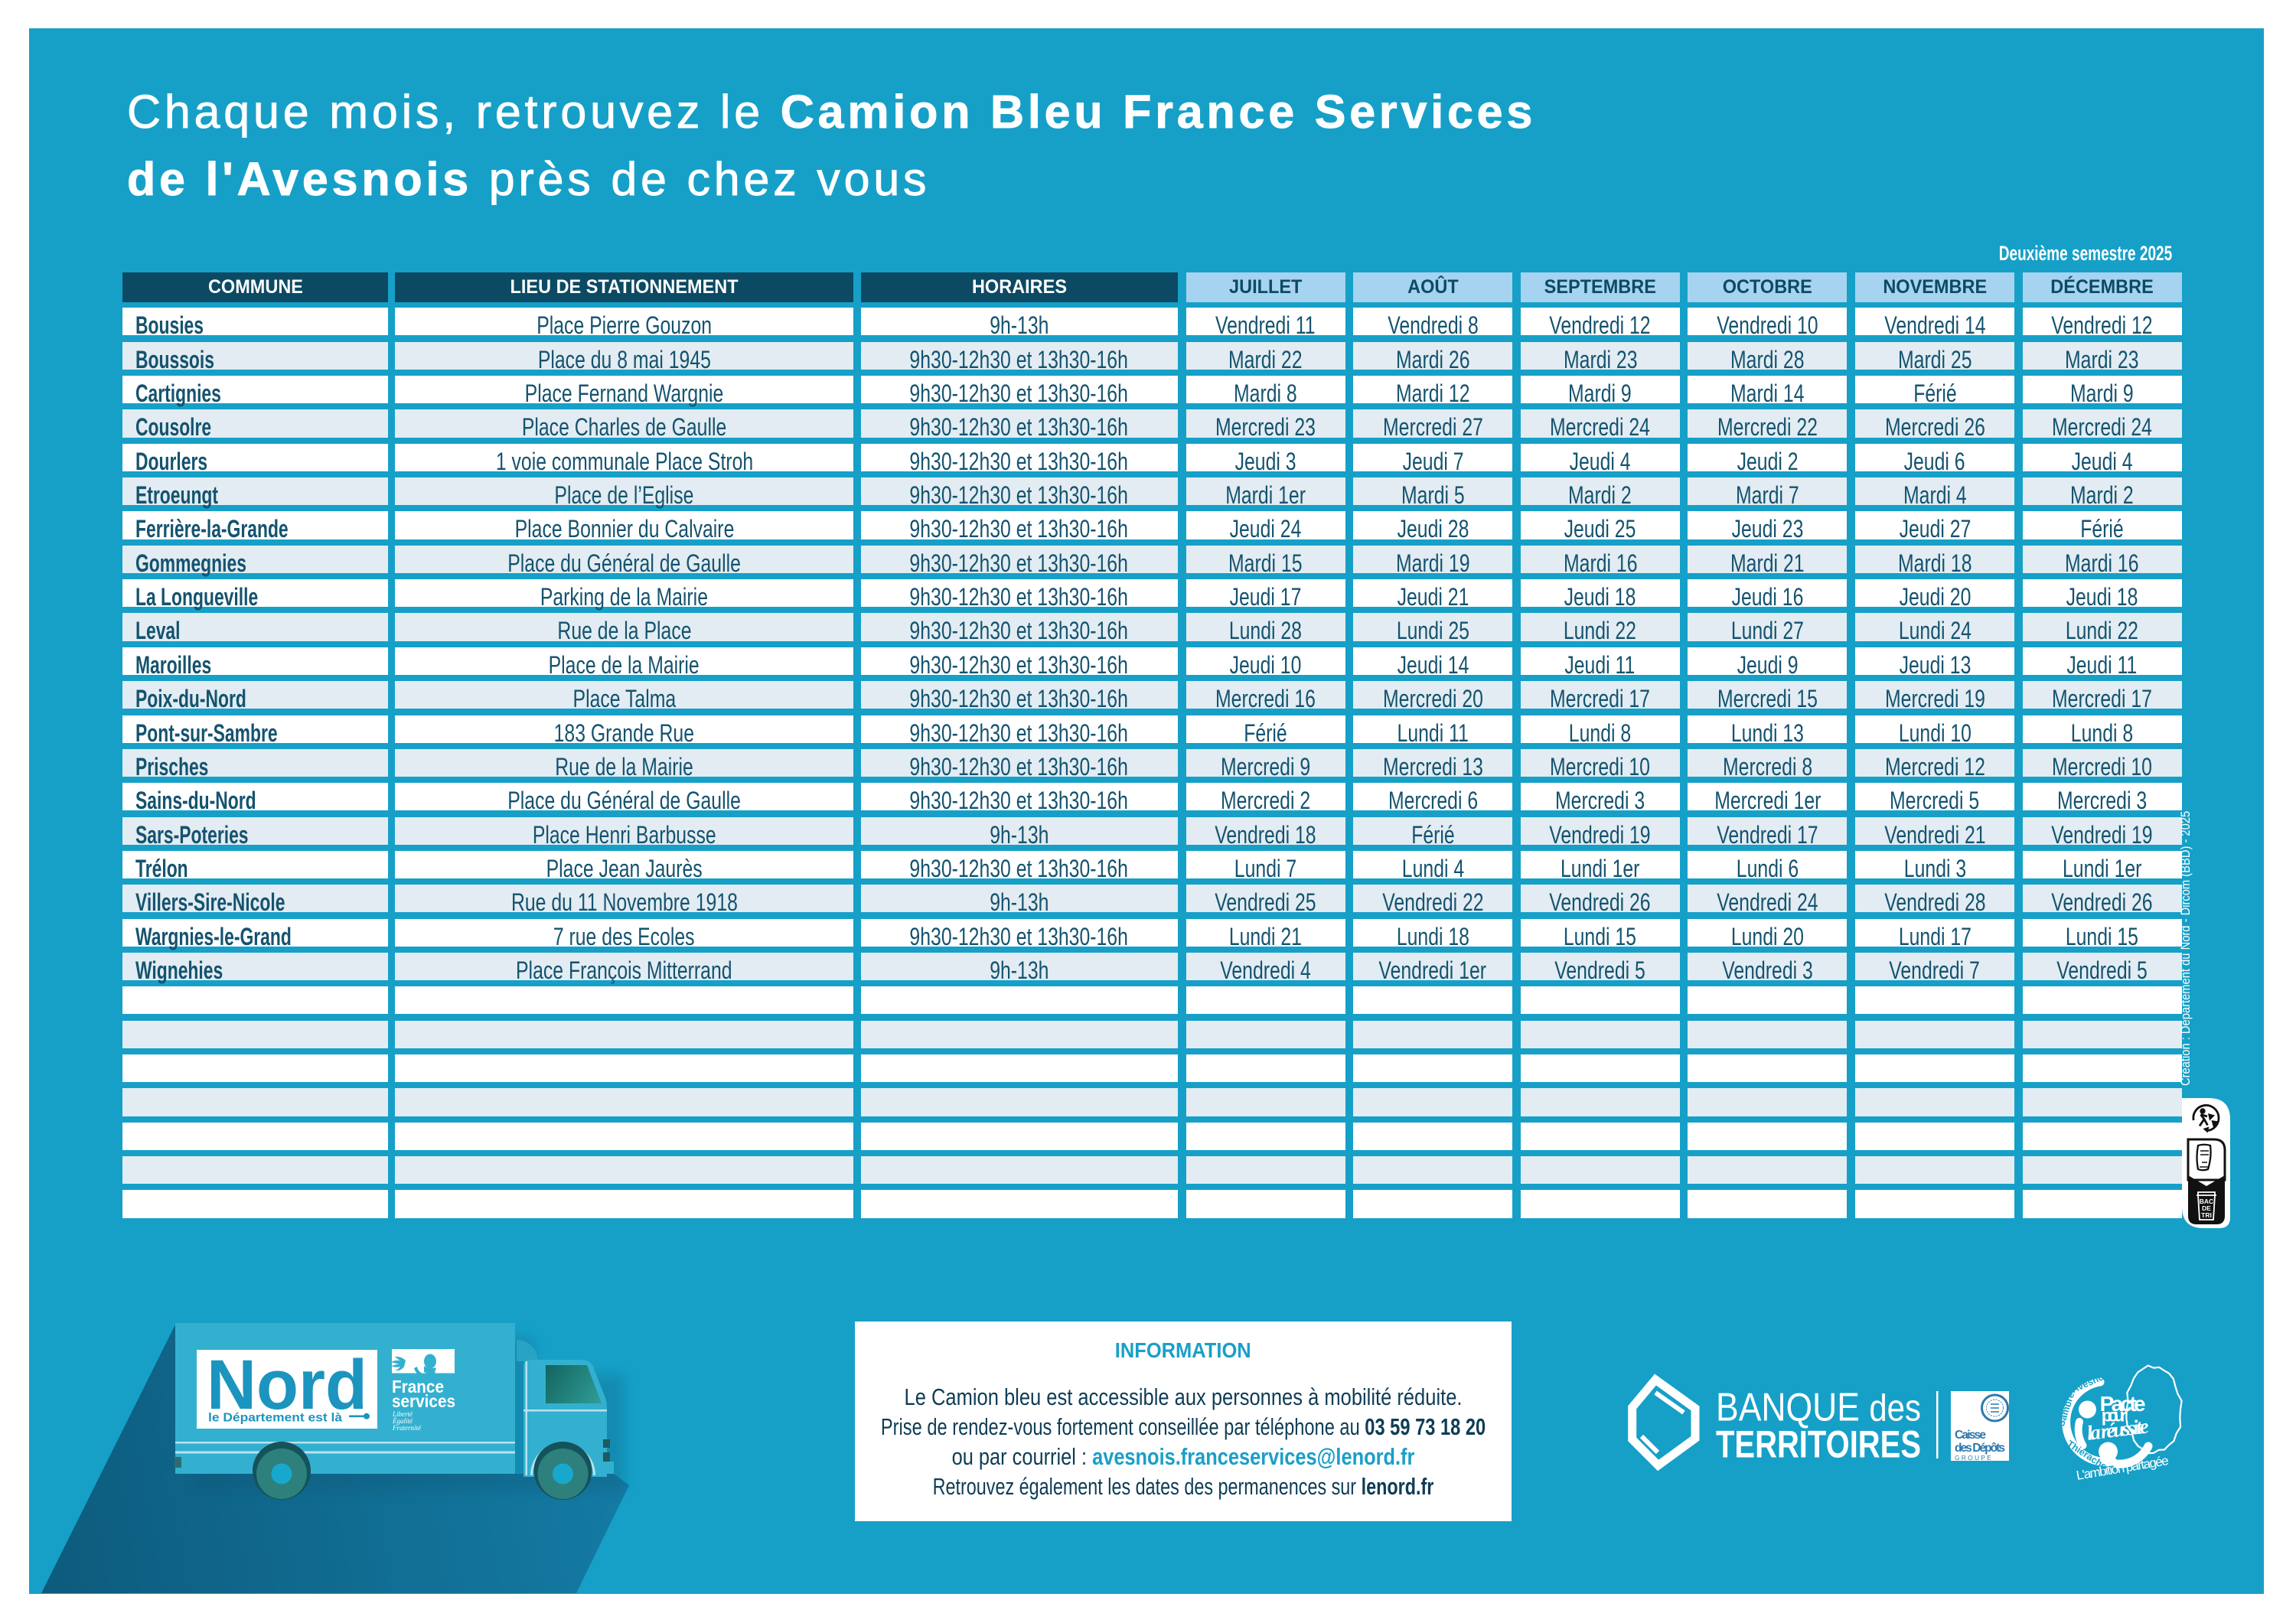 Image resolution: width=2296 pixels, height=1623 pixels. Describe the element at coordinates (418, 1387) in the screenshot. I see `svg-text: France` at that location.